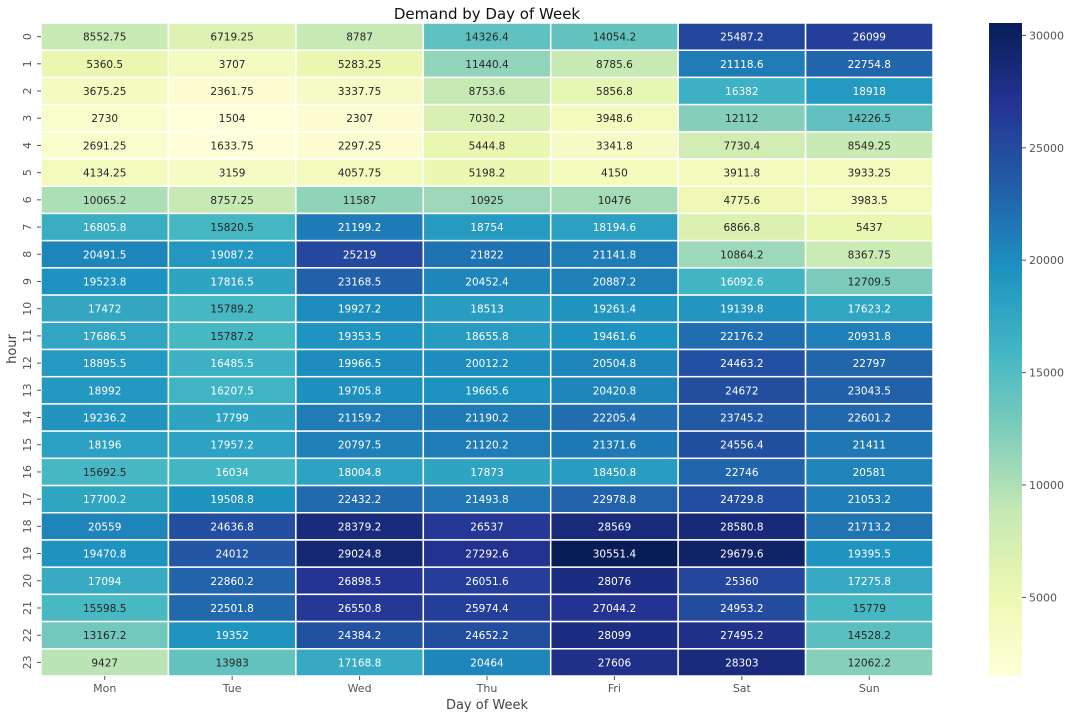 The width and height of the screenshot is (1068, 717). What do you see at coordinates (27, 281) in the screenshot?
I see `y-tick-label: 9` at bounding box center [27, 281].